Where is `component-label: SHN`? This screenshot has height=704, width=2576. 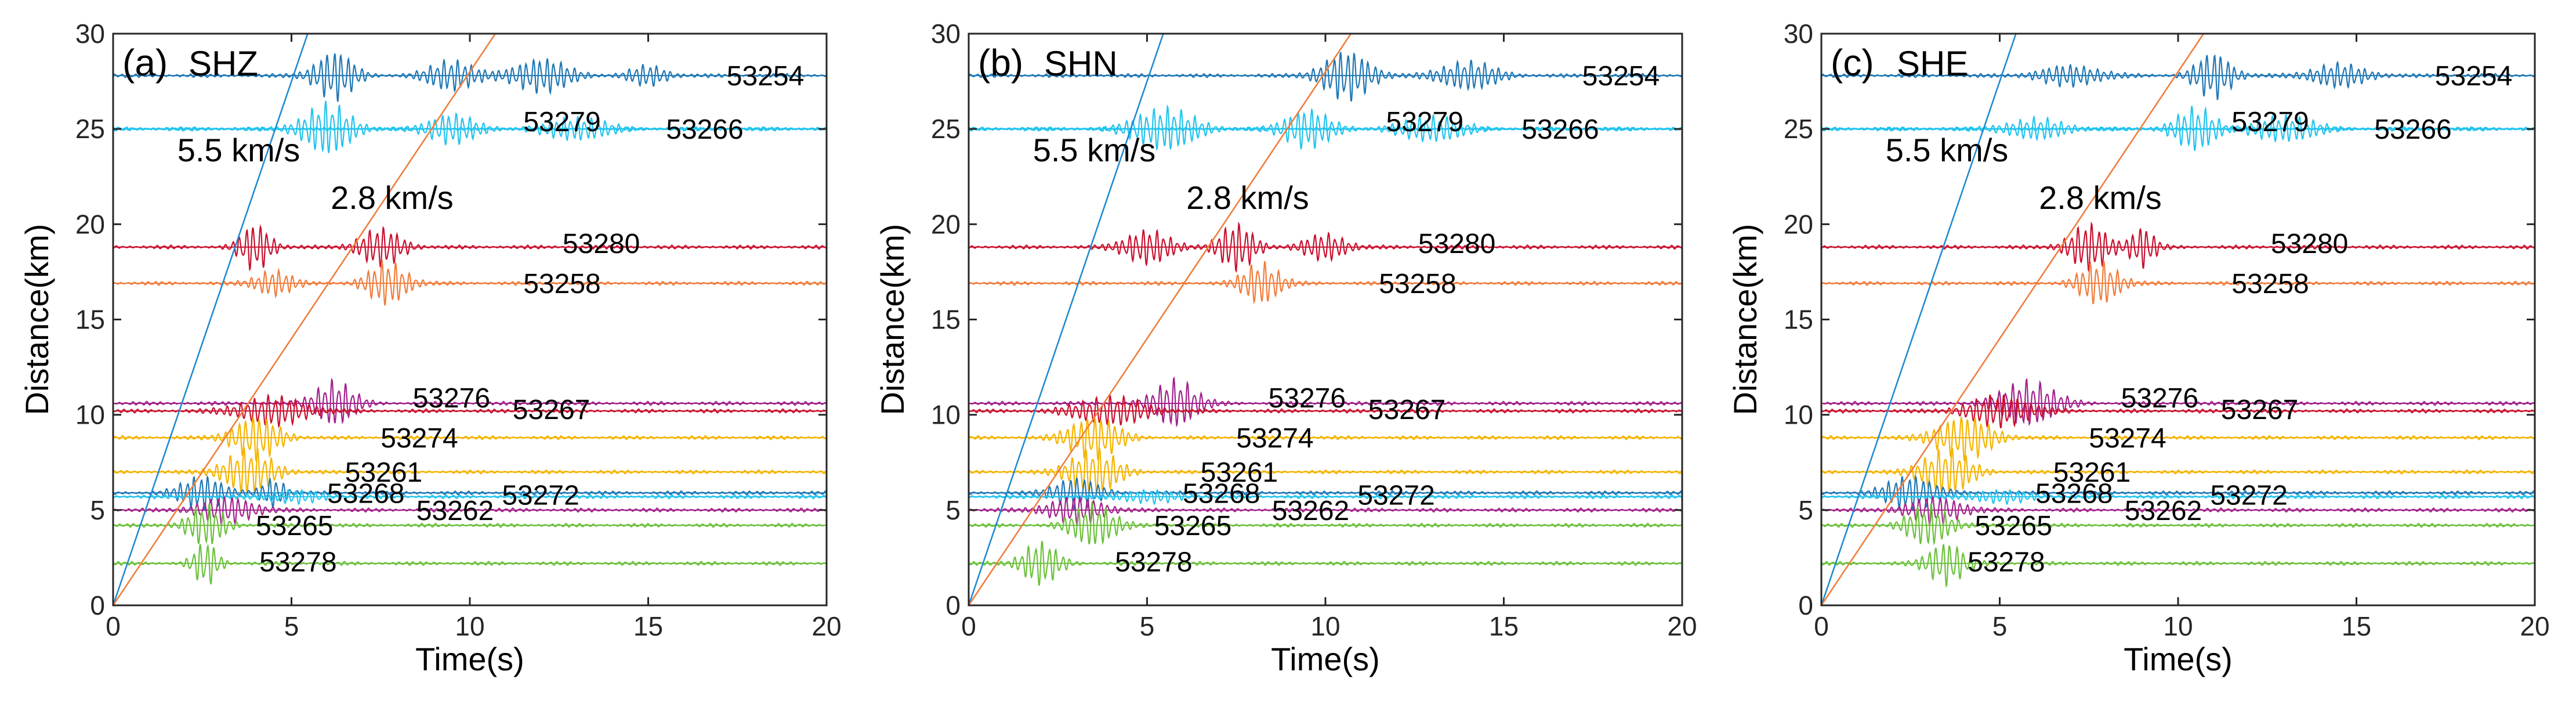
component-label: SHN is located at coordinates (1081, 63).